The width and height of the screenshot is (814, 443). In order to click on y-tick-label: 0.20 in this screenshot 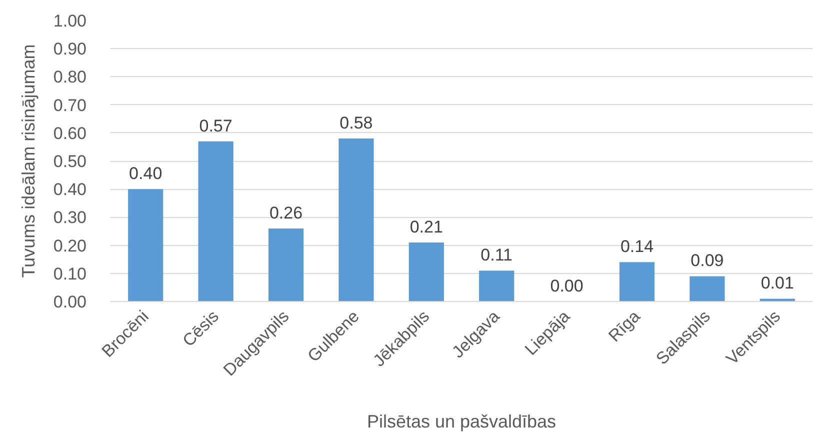, I will do `click(70, 246)`.